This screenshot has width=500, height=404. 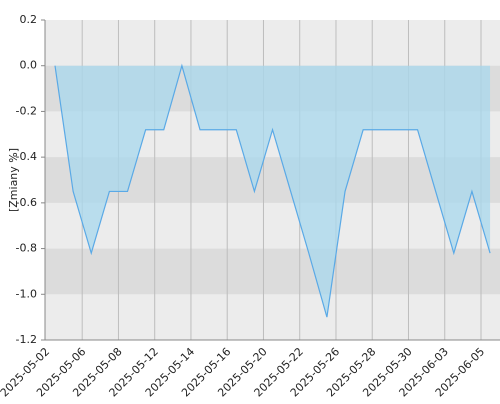 I want to click on band, so click(x=272, y=271).